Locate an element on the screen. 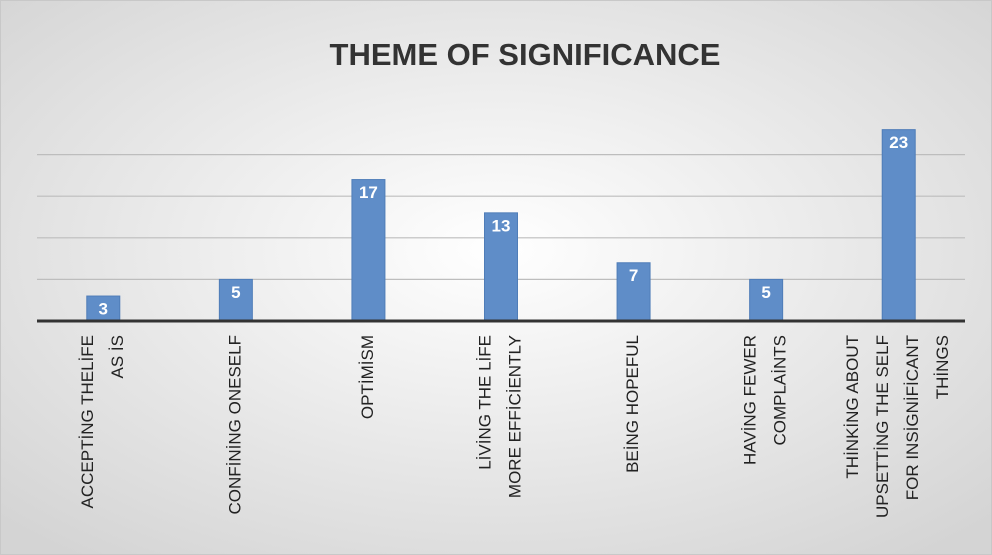 The height and width of the screenshot is (555, 992). x-tick-label: COMPLAİNTS is located at coordinates (780, 390).